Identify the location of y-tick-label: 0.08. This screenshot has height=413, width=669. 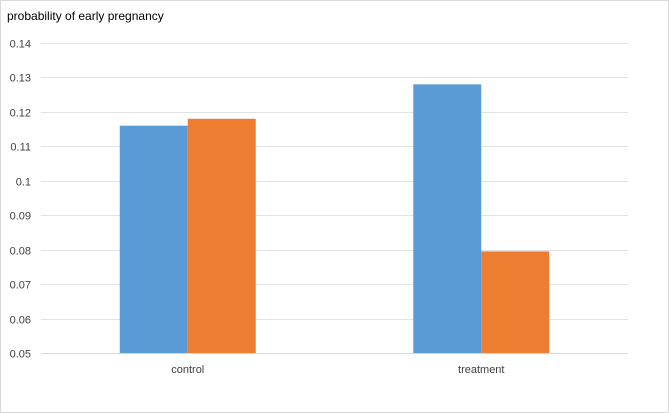
(20, 252).